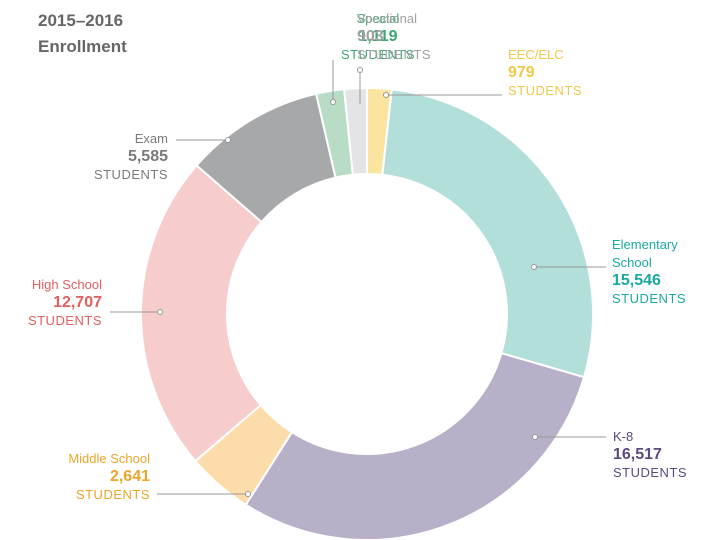 The width and height of the screenshot is (720, 540). I want to click on value-label: 1,119, so click(378, 36).